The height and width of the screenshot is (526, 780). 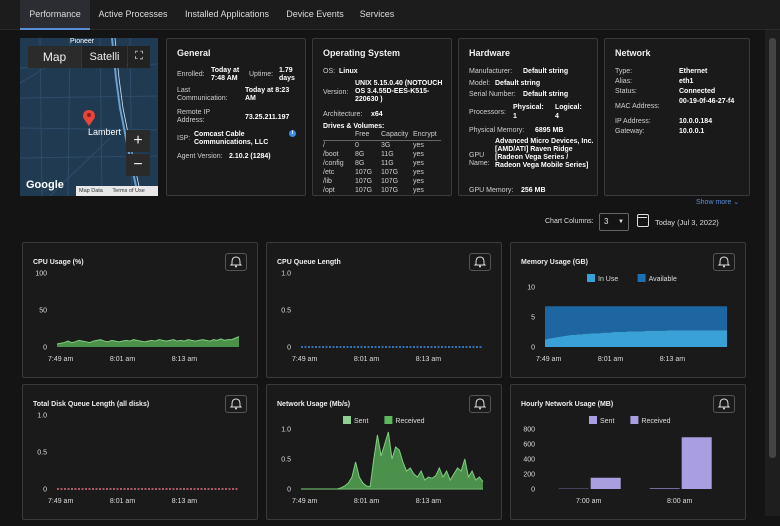 What do you see at coordinates (717, 202) in the screenshot?
I see `show-more-link: Show more ⌄` at bounding box center [717, 202].